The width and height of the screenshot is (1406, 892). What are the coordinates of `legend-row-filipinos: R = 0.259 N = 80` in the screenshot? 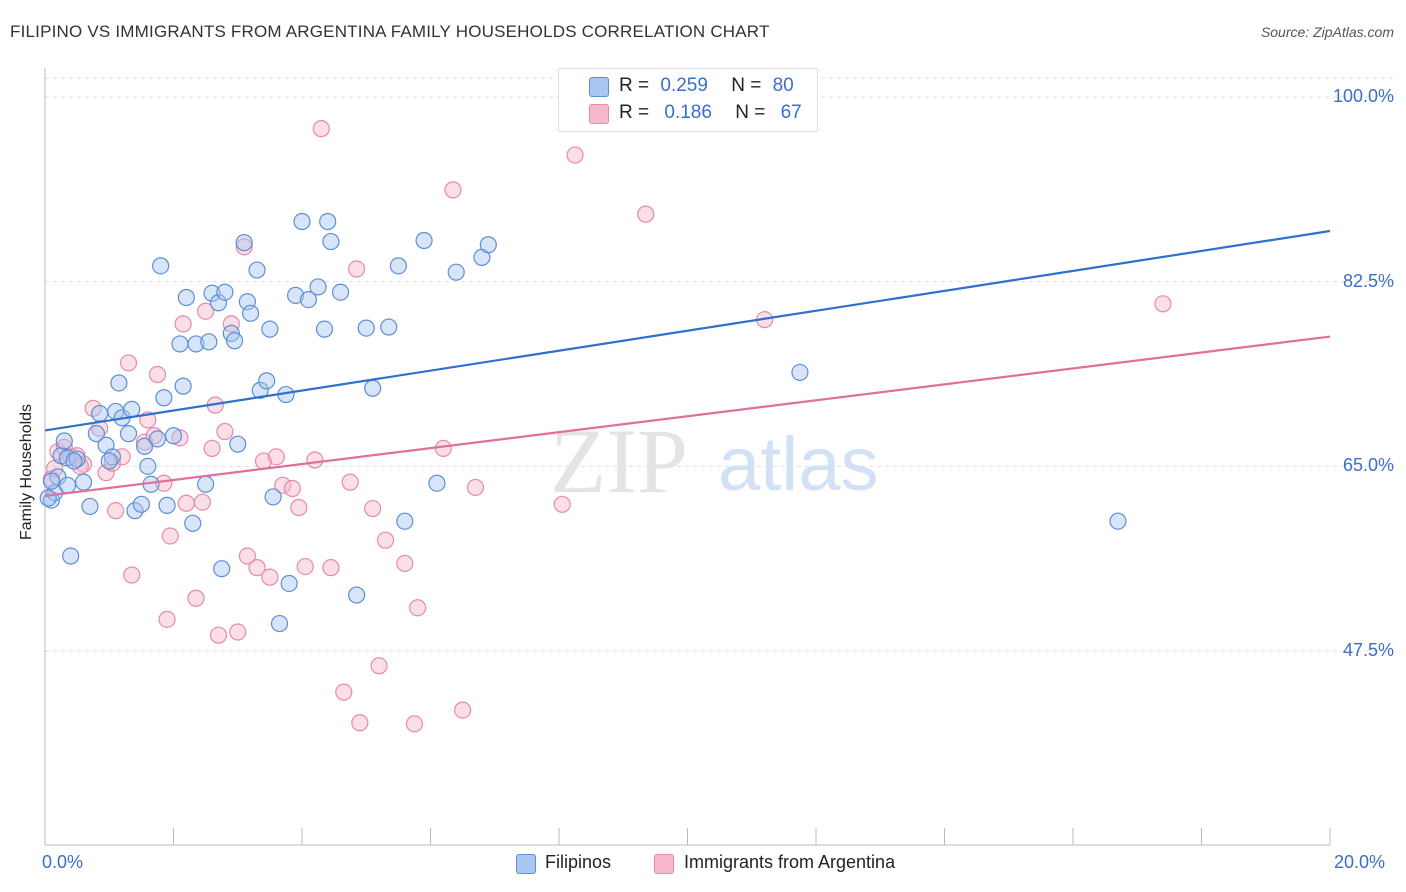 It's located at (706, 86).